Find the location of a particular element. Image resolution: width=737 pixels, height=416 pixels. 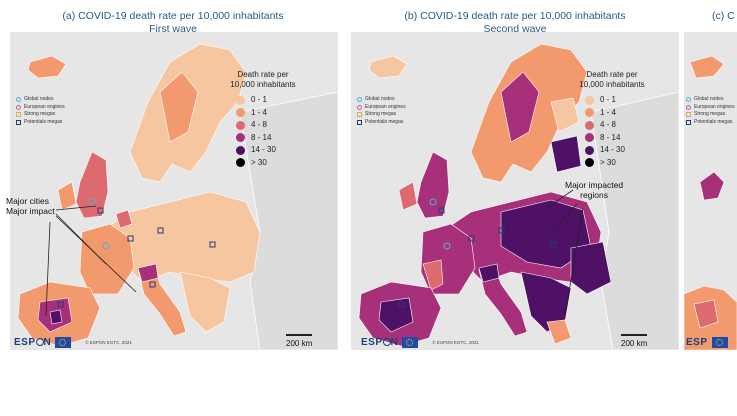

panel-title: (c) C is located at coordinates (723, 16).